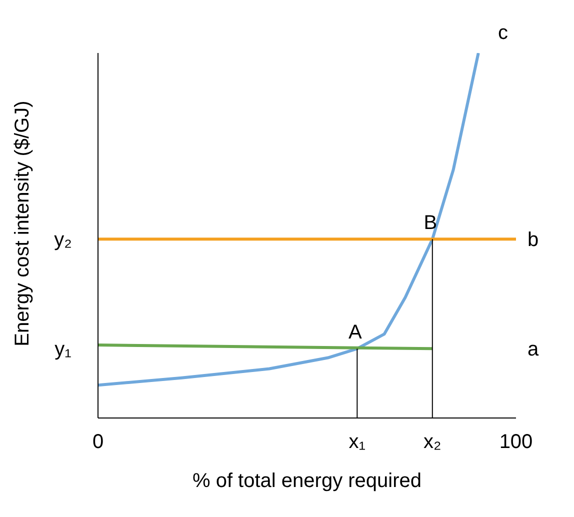 The image size is (574, 517). Describe the element at coordinates (355, 333) in the screenshot. I see `annotation: A` at that location.